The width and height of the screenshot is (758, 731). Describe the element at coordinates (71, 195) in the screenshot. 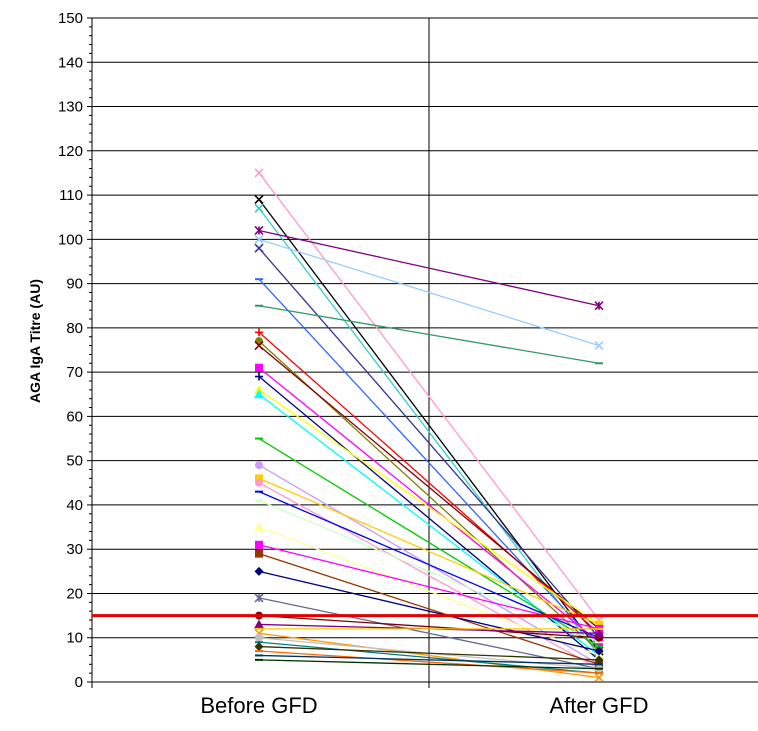

I see `y-tick-label: 110` at that location.